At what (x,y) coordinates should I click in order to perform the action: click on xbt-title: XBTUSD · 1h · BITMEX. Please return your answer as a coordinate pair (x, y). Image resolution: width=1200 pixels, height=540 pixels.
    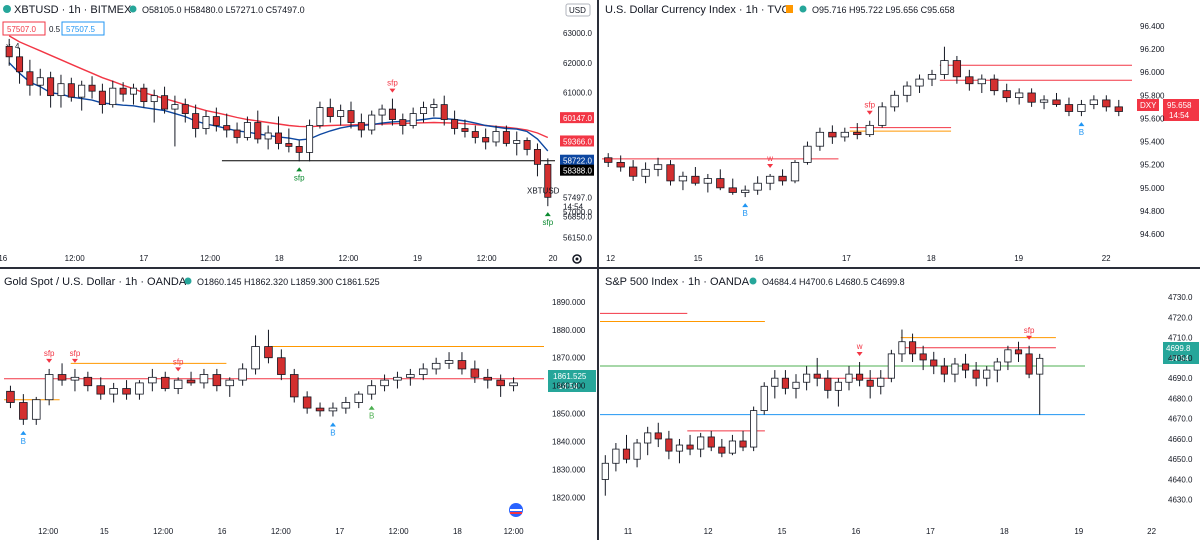
    Looking at the image, I should click on (73, 10).